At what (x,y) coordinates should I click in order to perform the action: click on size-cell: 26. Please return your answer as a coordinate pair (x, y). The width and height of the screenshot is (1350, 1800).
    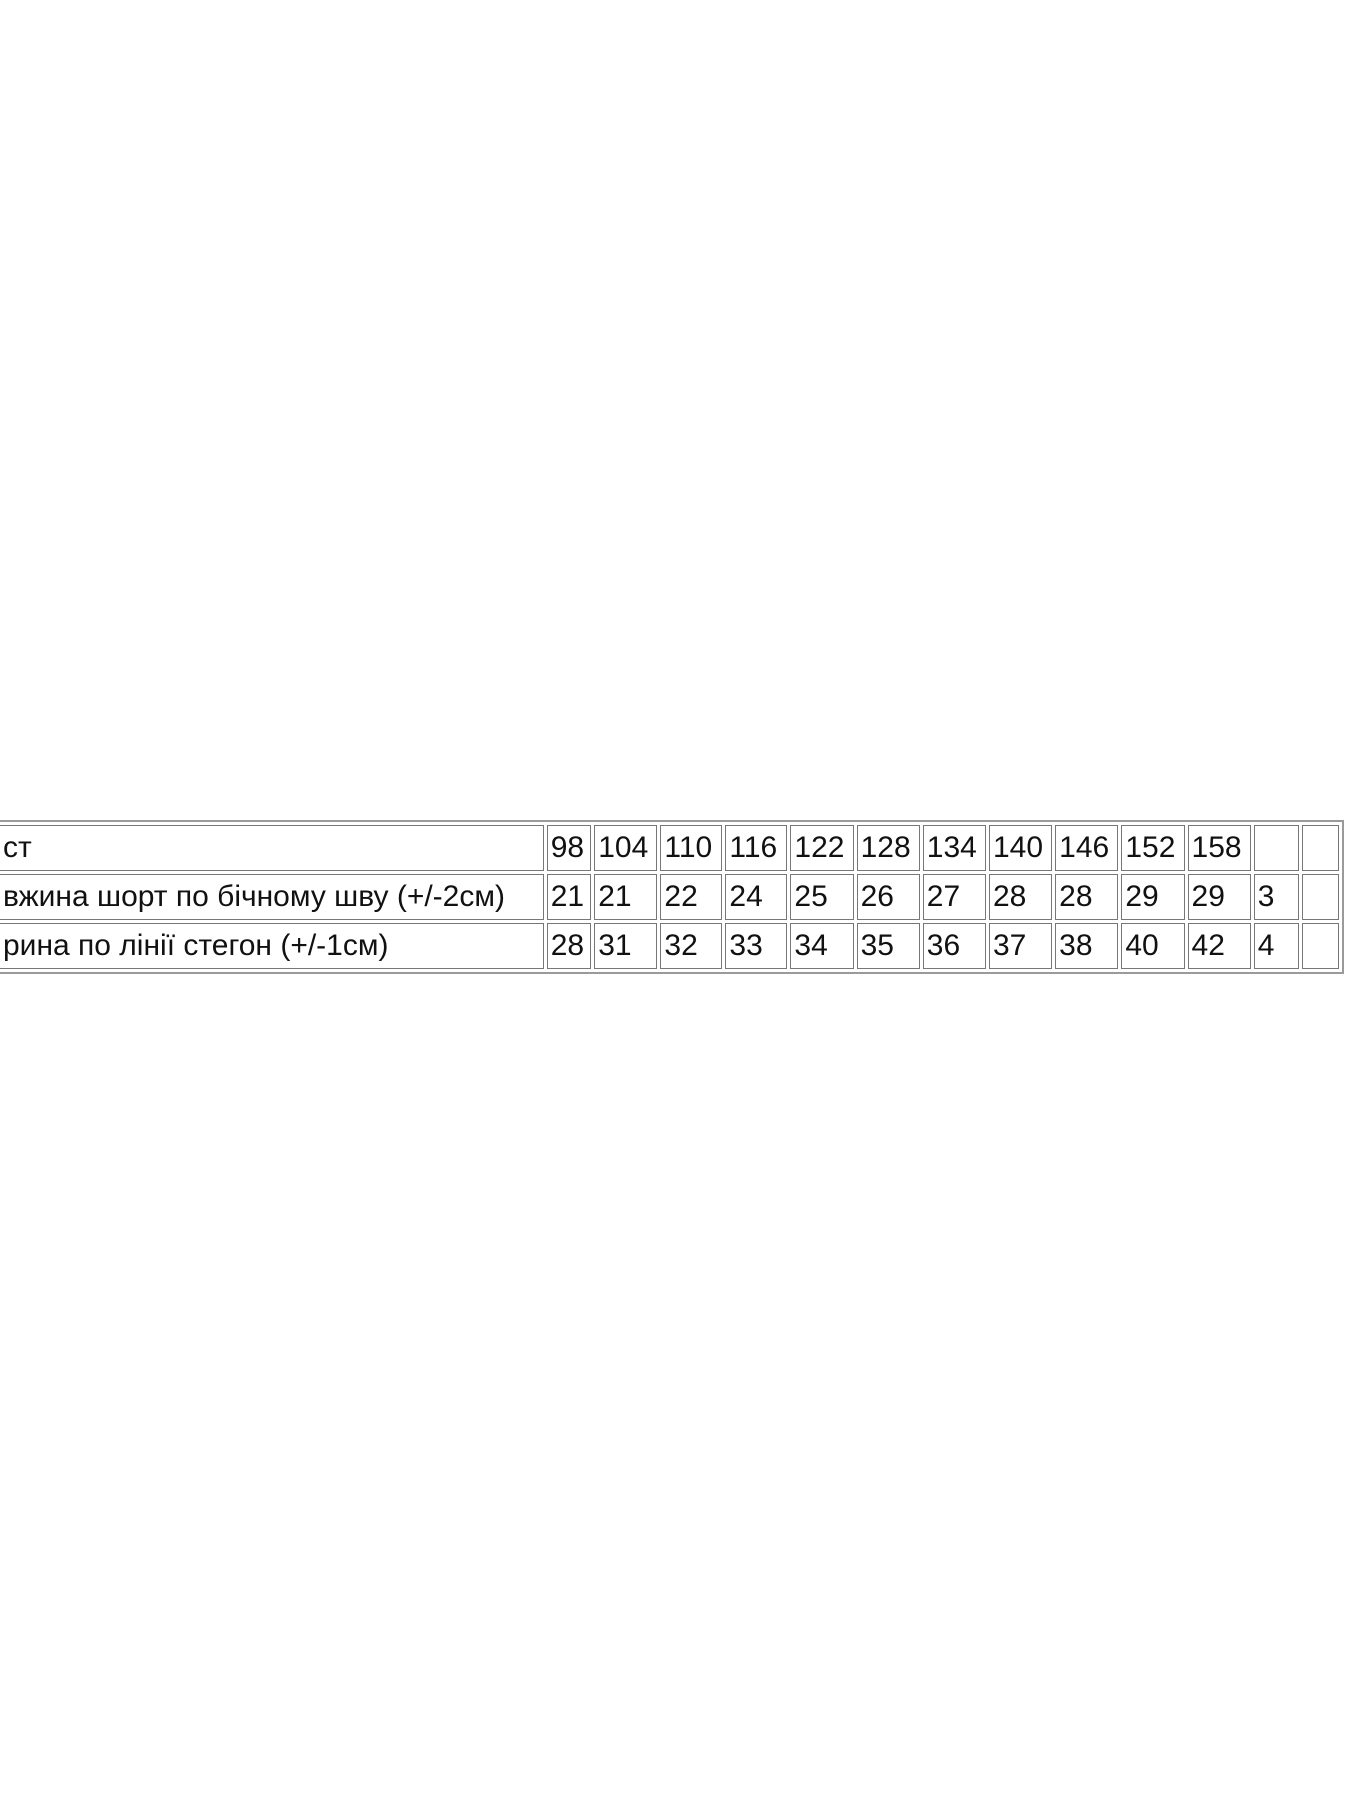
    Looking at the image, I should click on (888, 897).